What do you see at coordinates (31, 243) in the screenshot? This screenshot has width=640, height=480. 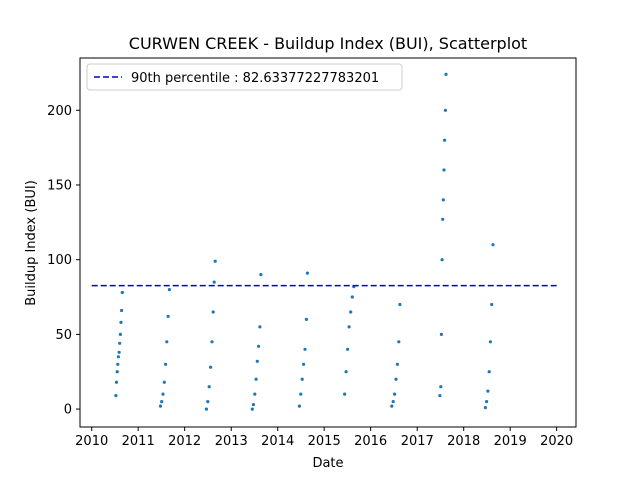 I see `y-axis-label: Buildup Index (BUI)` at bounding box center [31, 243].